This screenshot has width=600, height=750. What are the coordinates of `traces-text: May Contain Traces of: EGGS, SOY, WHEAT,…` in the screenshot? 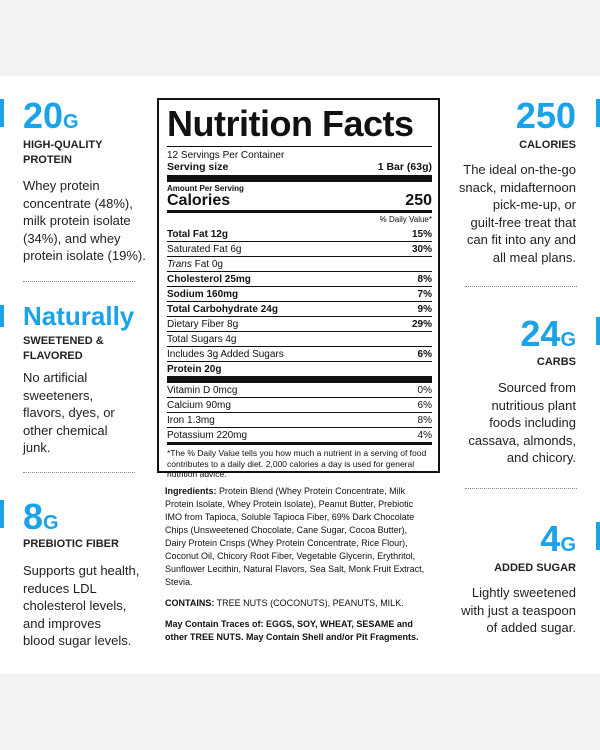 It's located at (292, 631).